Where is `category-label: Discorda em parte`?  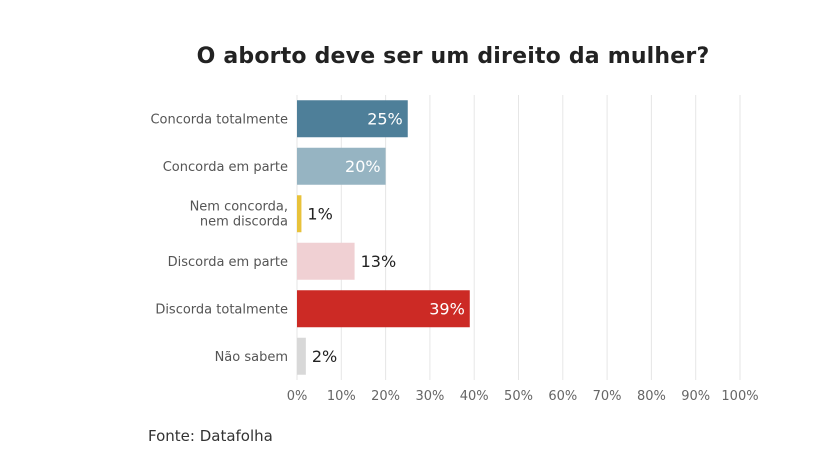 category-label: Discorda em parte is located at coordinates (228, 262).